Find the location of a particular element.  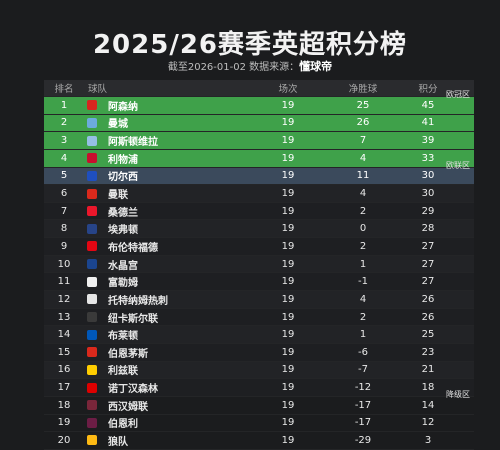

team-name: 桑德兰 is located at coordinates (123, 213).